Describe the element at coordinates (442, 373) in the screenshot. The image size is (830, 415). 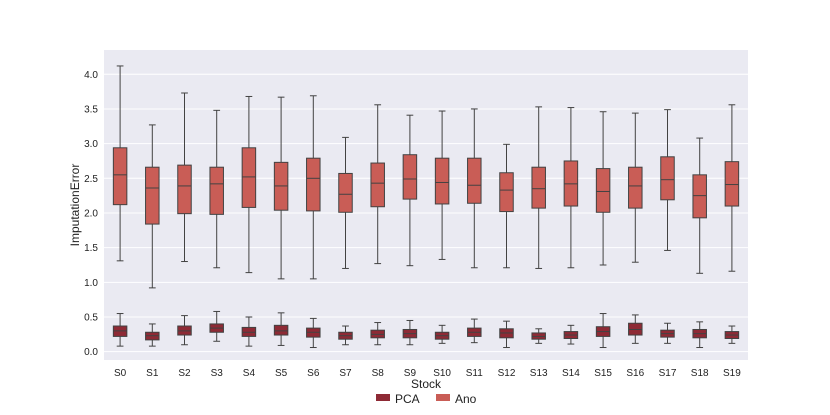
I see `x-tick-label: S10` at that location.